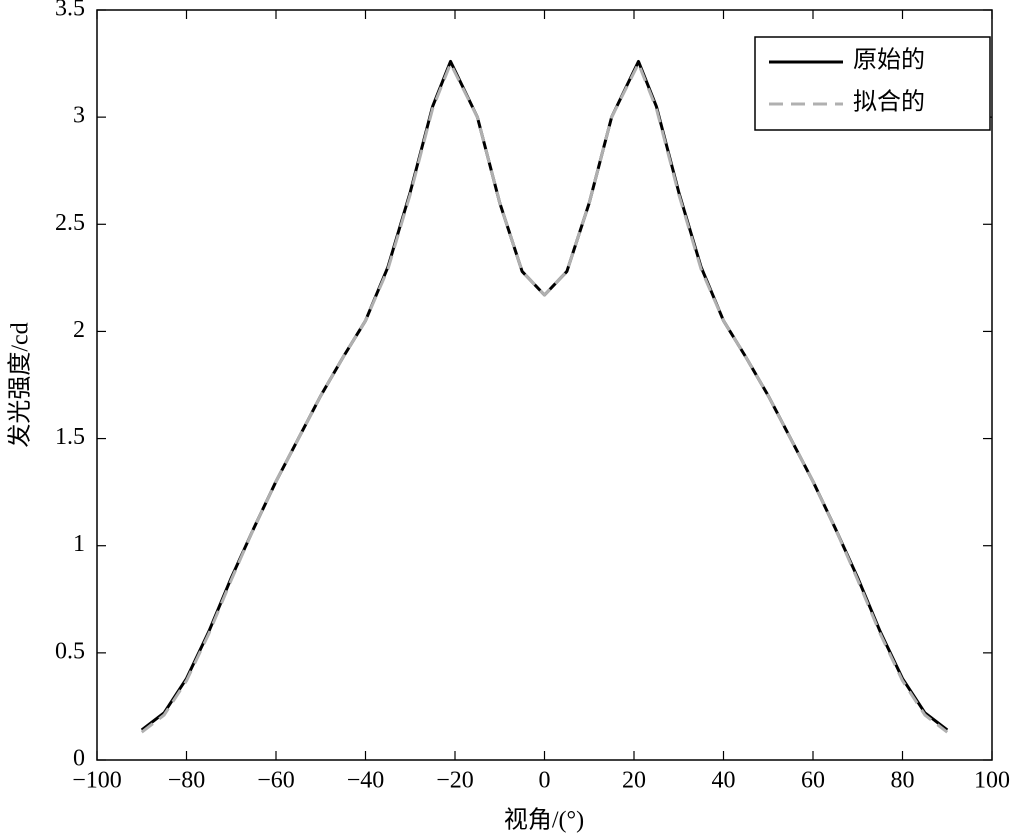 This screenshot has width=1018, height=836. I want to click on x-tick-label: −20, so click(455, 781).